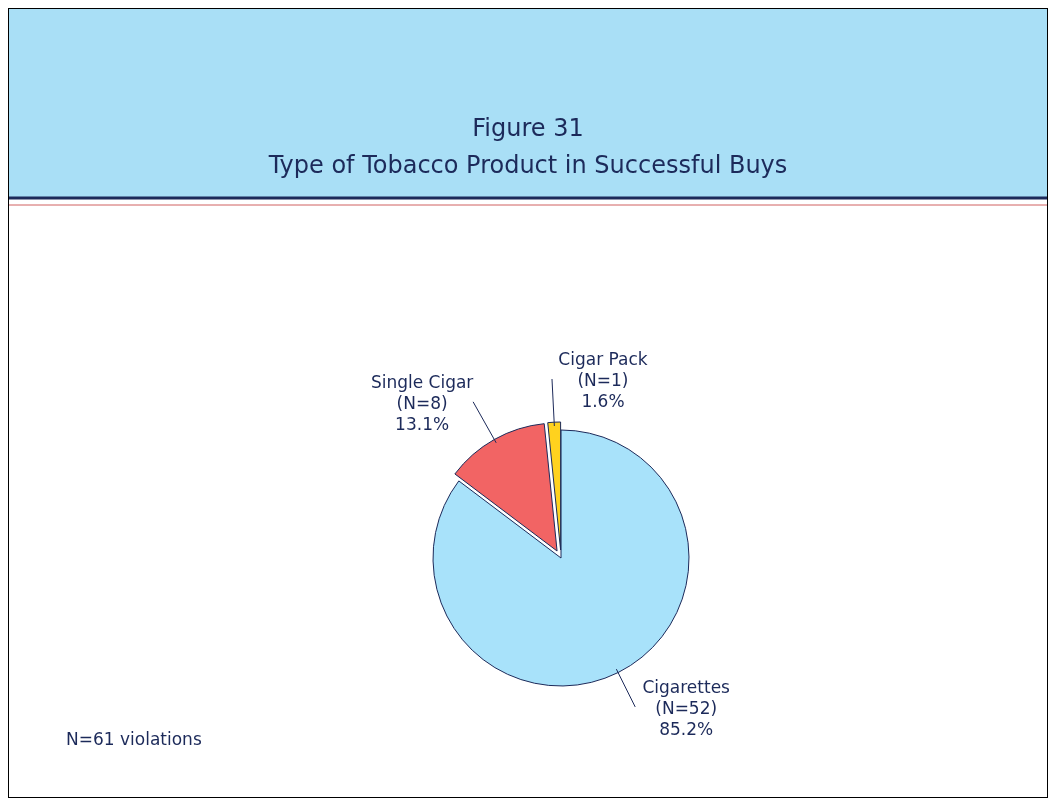 This screenshot has height=799, width=1057. What do you see at coordinates (422, 381) in the screenshot?
I see `slice-label: Single Cigar` at bounding box center [422, 381].